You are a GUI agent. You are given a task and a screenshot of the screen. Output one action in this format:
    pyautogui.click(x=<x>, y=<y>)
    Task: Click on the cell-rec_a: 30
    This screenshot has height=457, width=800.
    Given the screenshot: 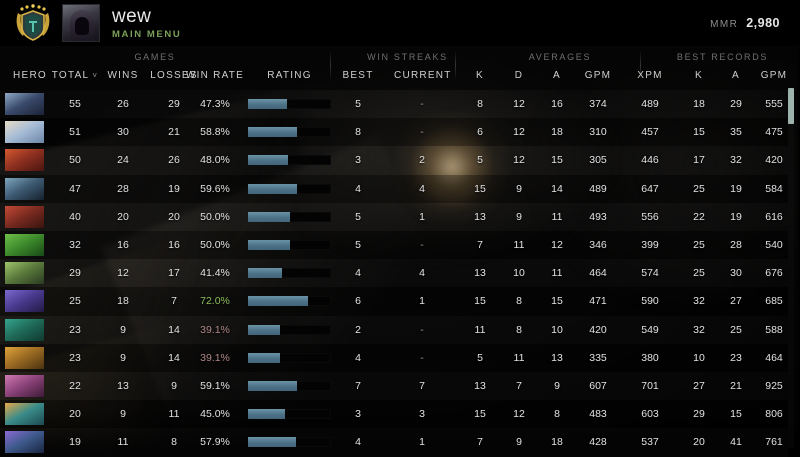 What is the action you would take?
    pyautogui.click(x=736, y=273)
    